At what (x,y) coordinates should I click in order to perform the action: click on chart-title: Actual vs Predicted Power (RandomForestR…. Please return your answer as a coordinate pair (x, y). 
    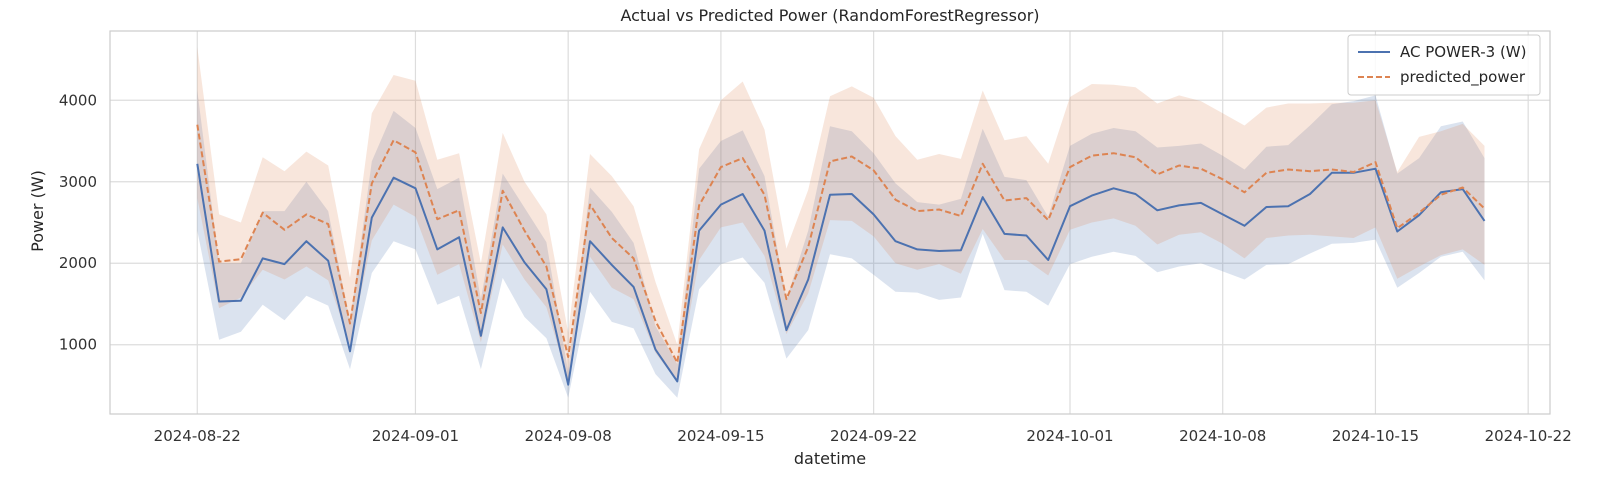
    Looking at the image, I should click on (829, 15).